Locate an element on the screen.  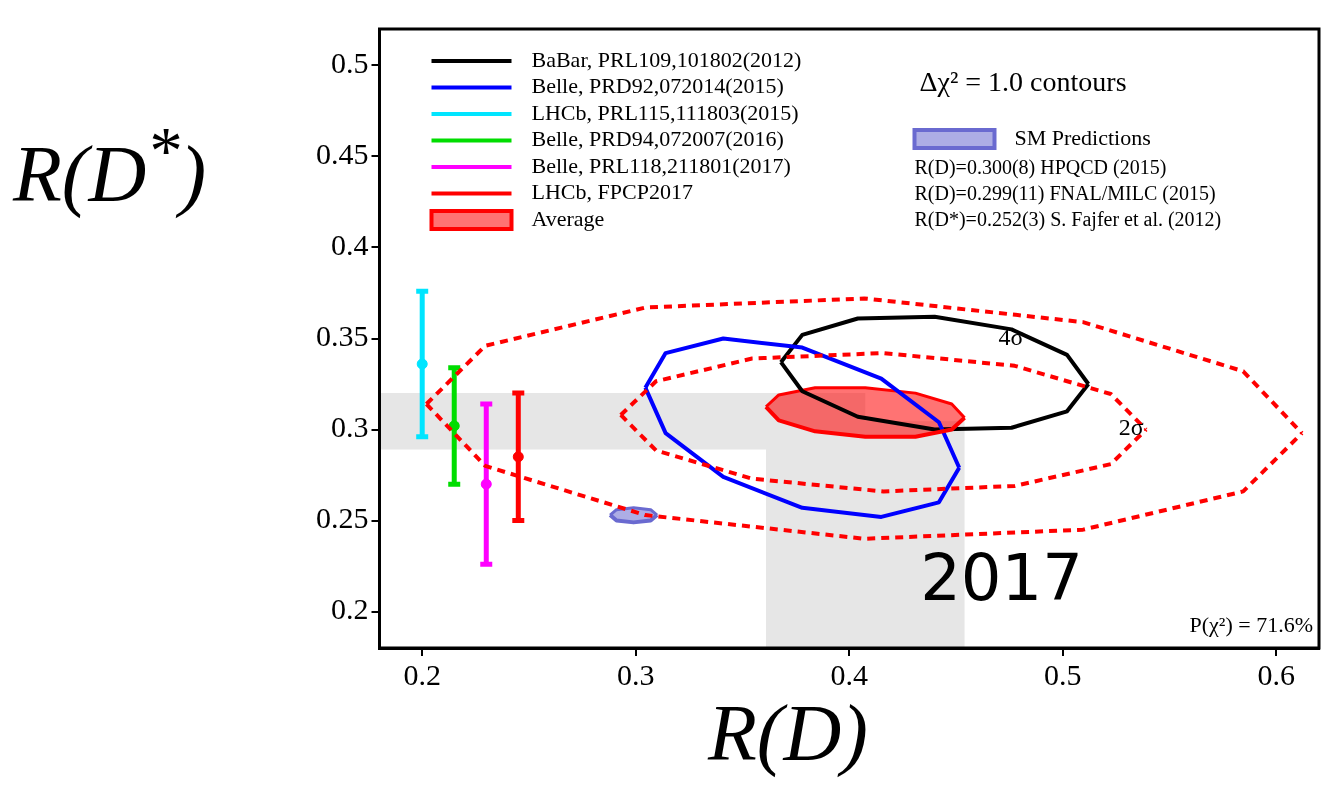
annotation: Δχ² = 1.0 contours is located at coordinates (1023, 82).